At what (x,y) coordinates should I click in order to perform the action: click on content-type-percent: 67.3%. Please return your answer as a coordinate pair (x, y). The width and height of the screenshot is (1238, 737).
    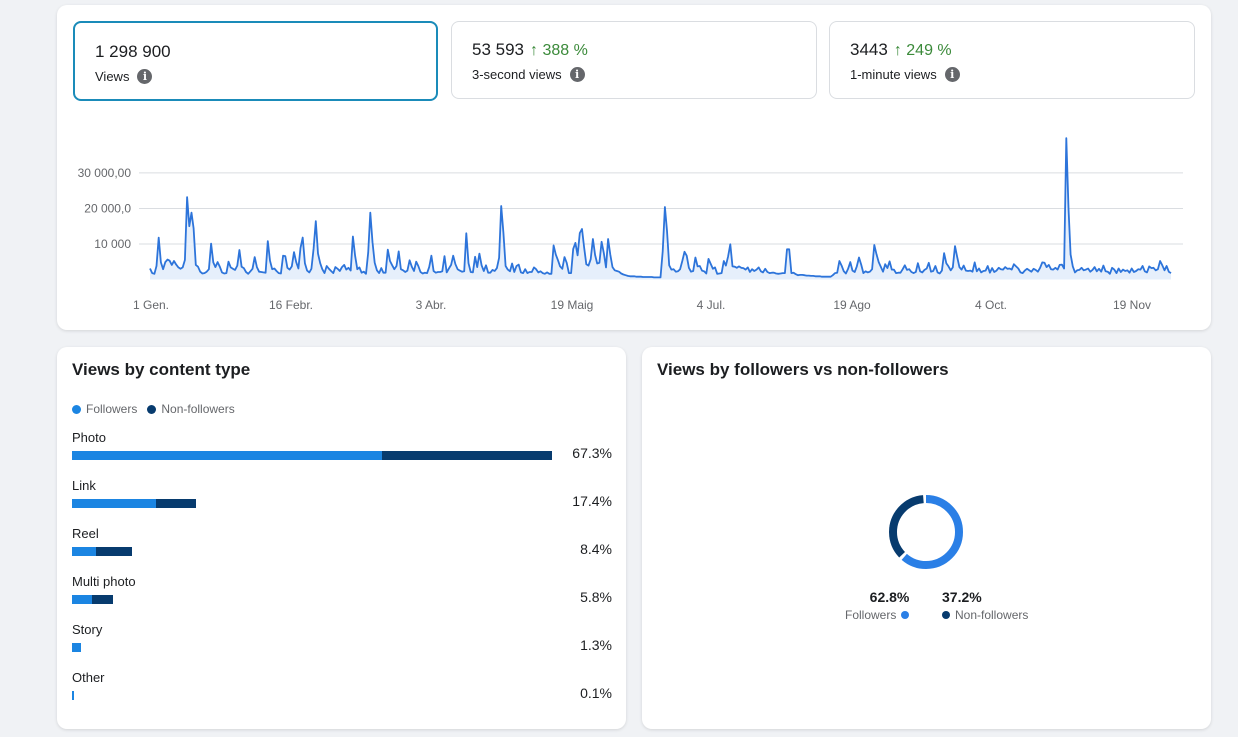
    Looking at the image, I should click on (592, 453).